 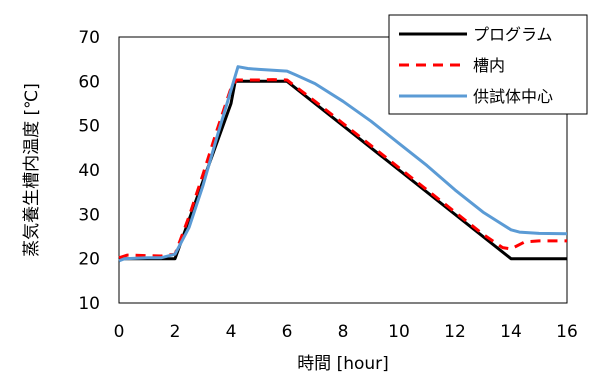 I want to click on x-tick-label: 12, so click(x=455, y=332).